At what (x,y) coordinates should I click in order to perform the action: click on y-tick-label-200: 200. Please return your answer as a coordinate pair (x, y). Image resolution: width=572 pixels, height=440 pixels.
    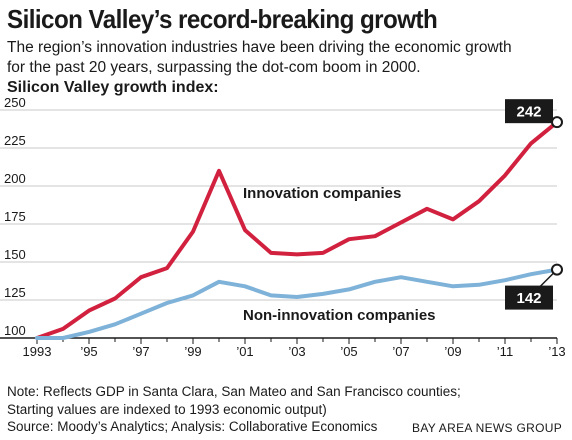
    Looking at the image, I should click on (15, 178).